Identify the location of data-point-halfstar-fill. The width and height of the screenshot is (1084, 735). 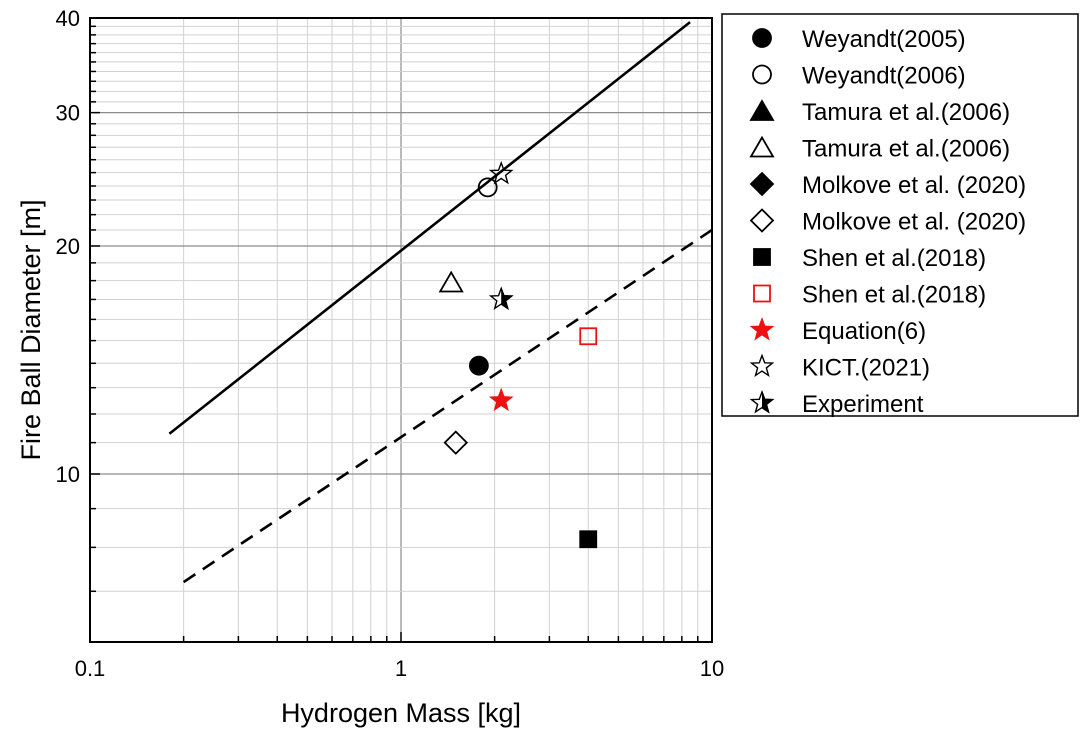
(507, 298).